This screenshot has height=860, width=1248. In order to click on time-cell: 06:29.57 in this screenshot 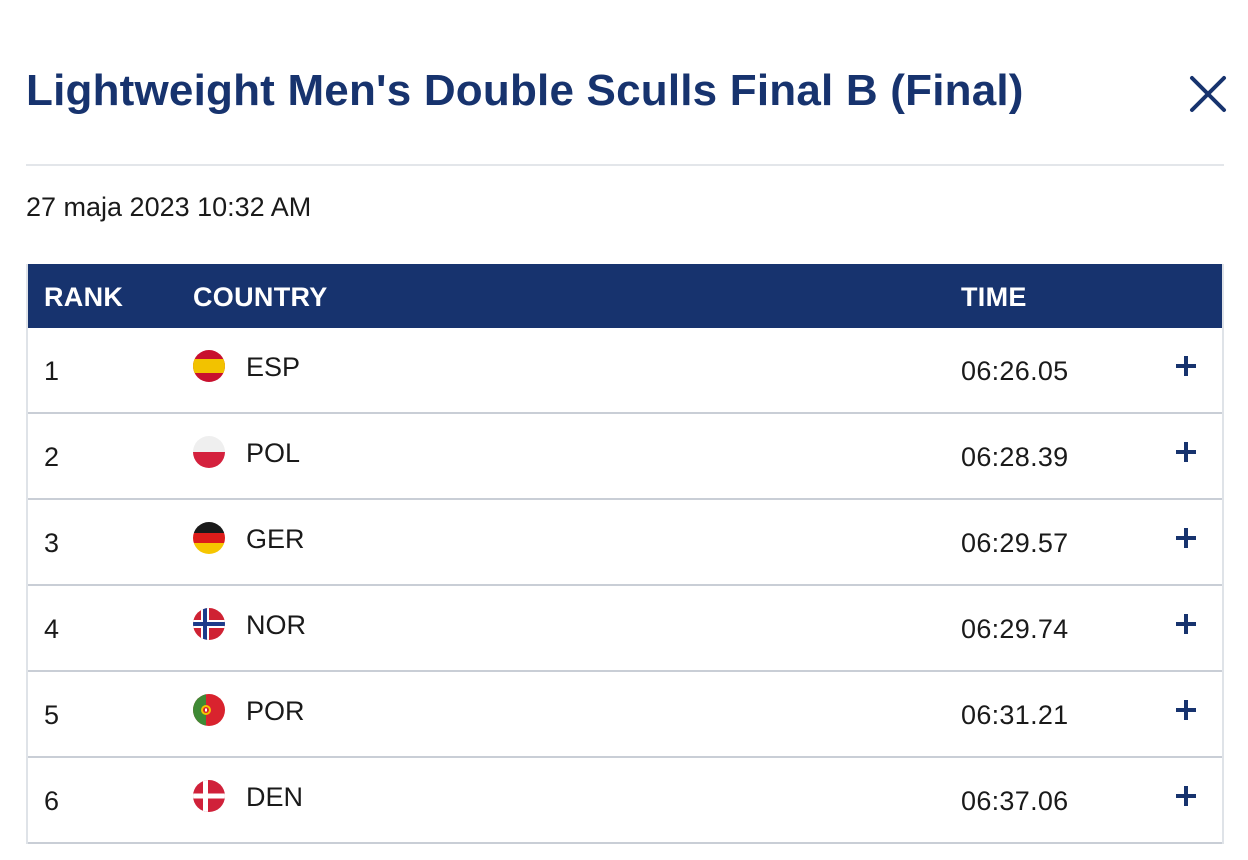, I will do `click(1015, 543)`.